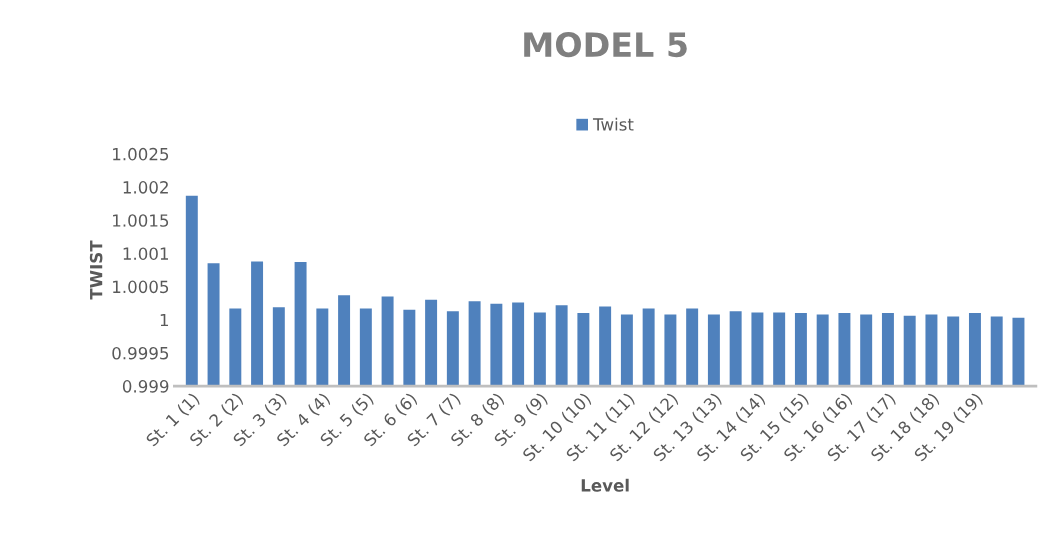 Image resolution: width=1057 pixels, height=540 pixels. What do you see at coordinates (96, 270) in the screenshot?
I see `y-axis-title: TWIST` at bounding box center [96, 270].